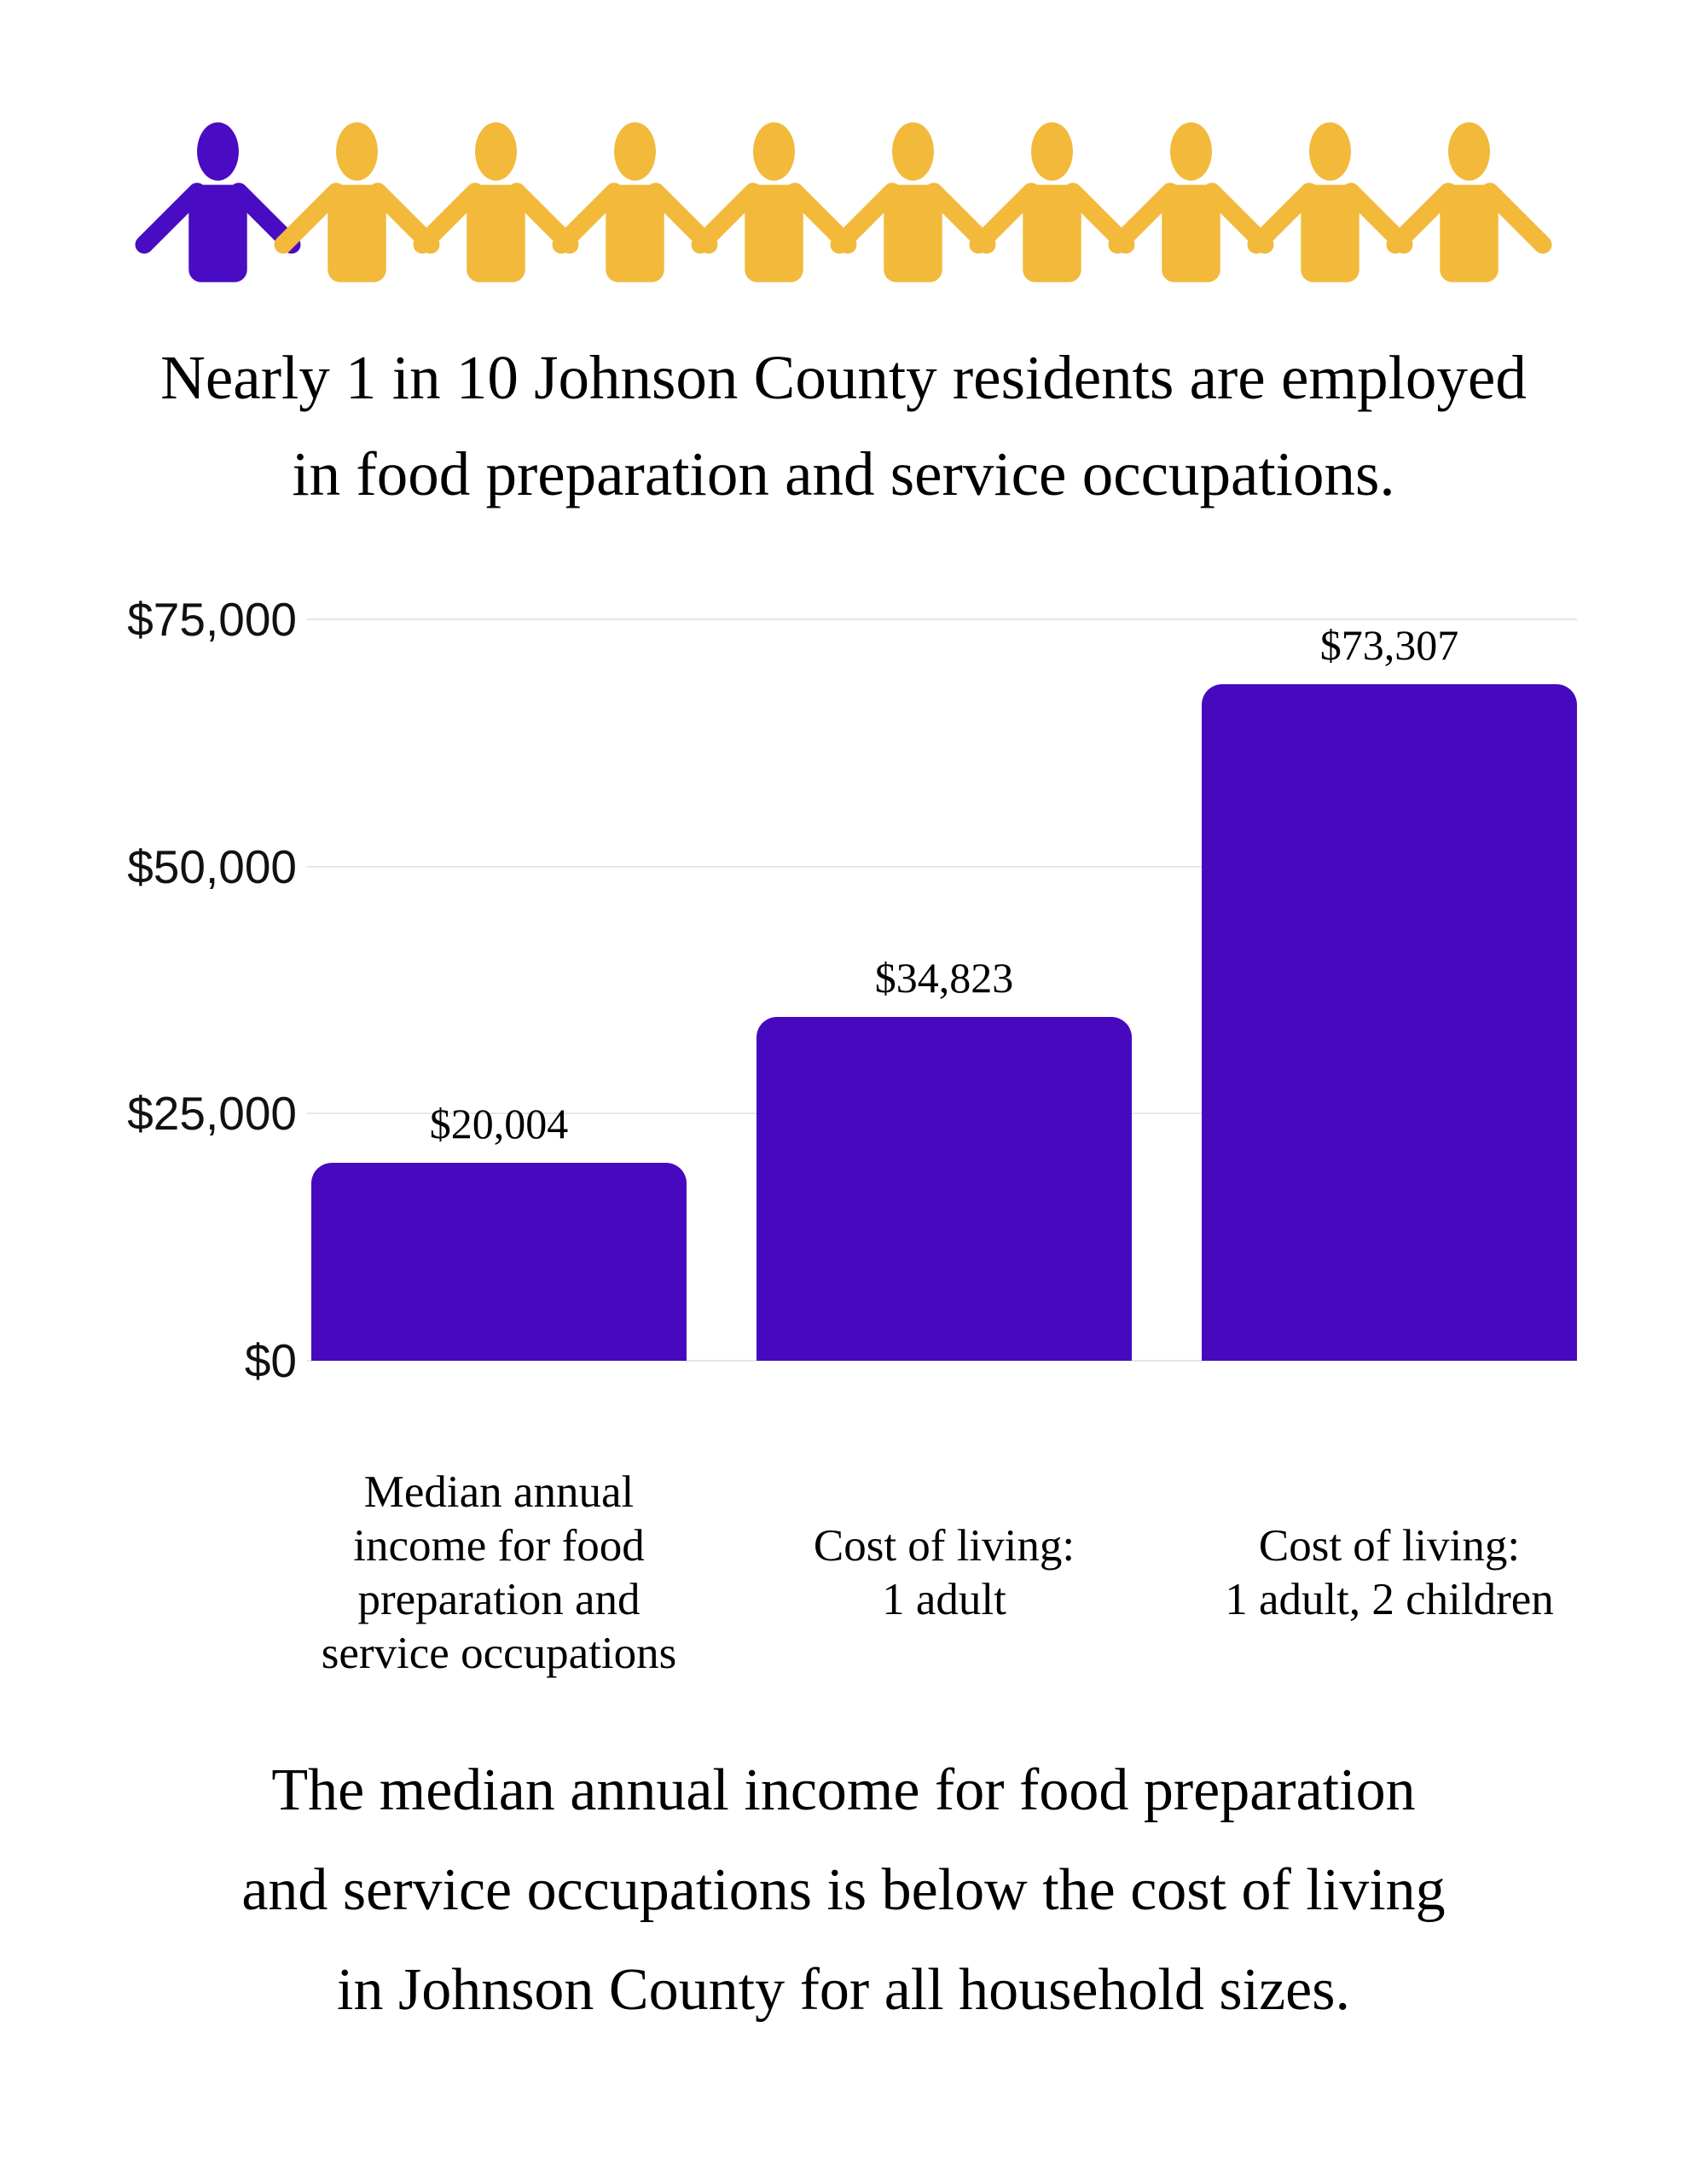 The height and width of the screenshot is (2184, 1687). I want to click on bar-group: $73,307, so click(1390, 990).